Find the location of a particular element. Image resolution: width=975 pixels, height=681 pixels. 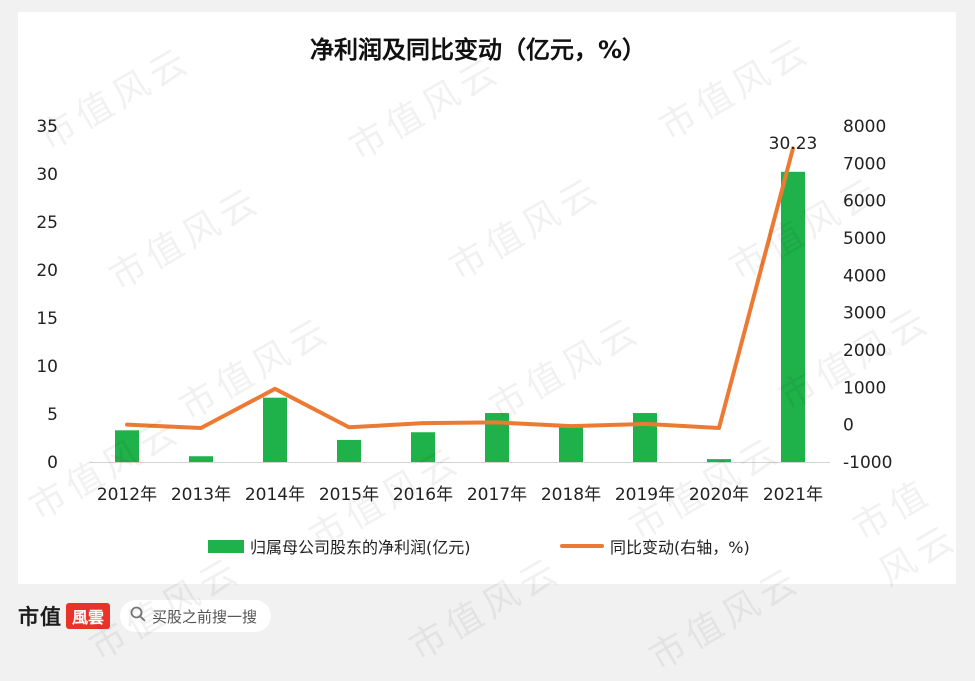

brand-badge: 風雲 is located at coordinates (88, 616).